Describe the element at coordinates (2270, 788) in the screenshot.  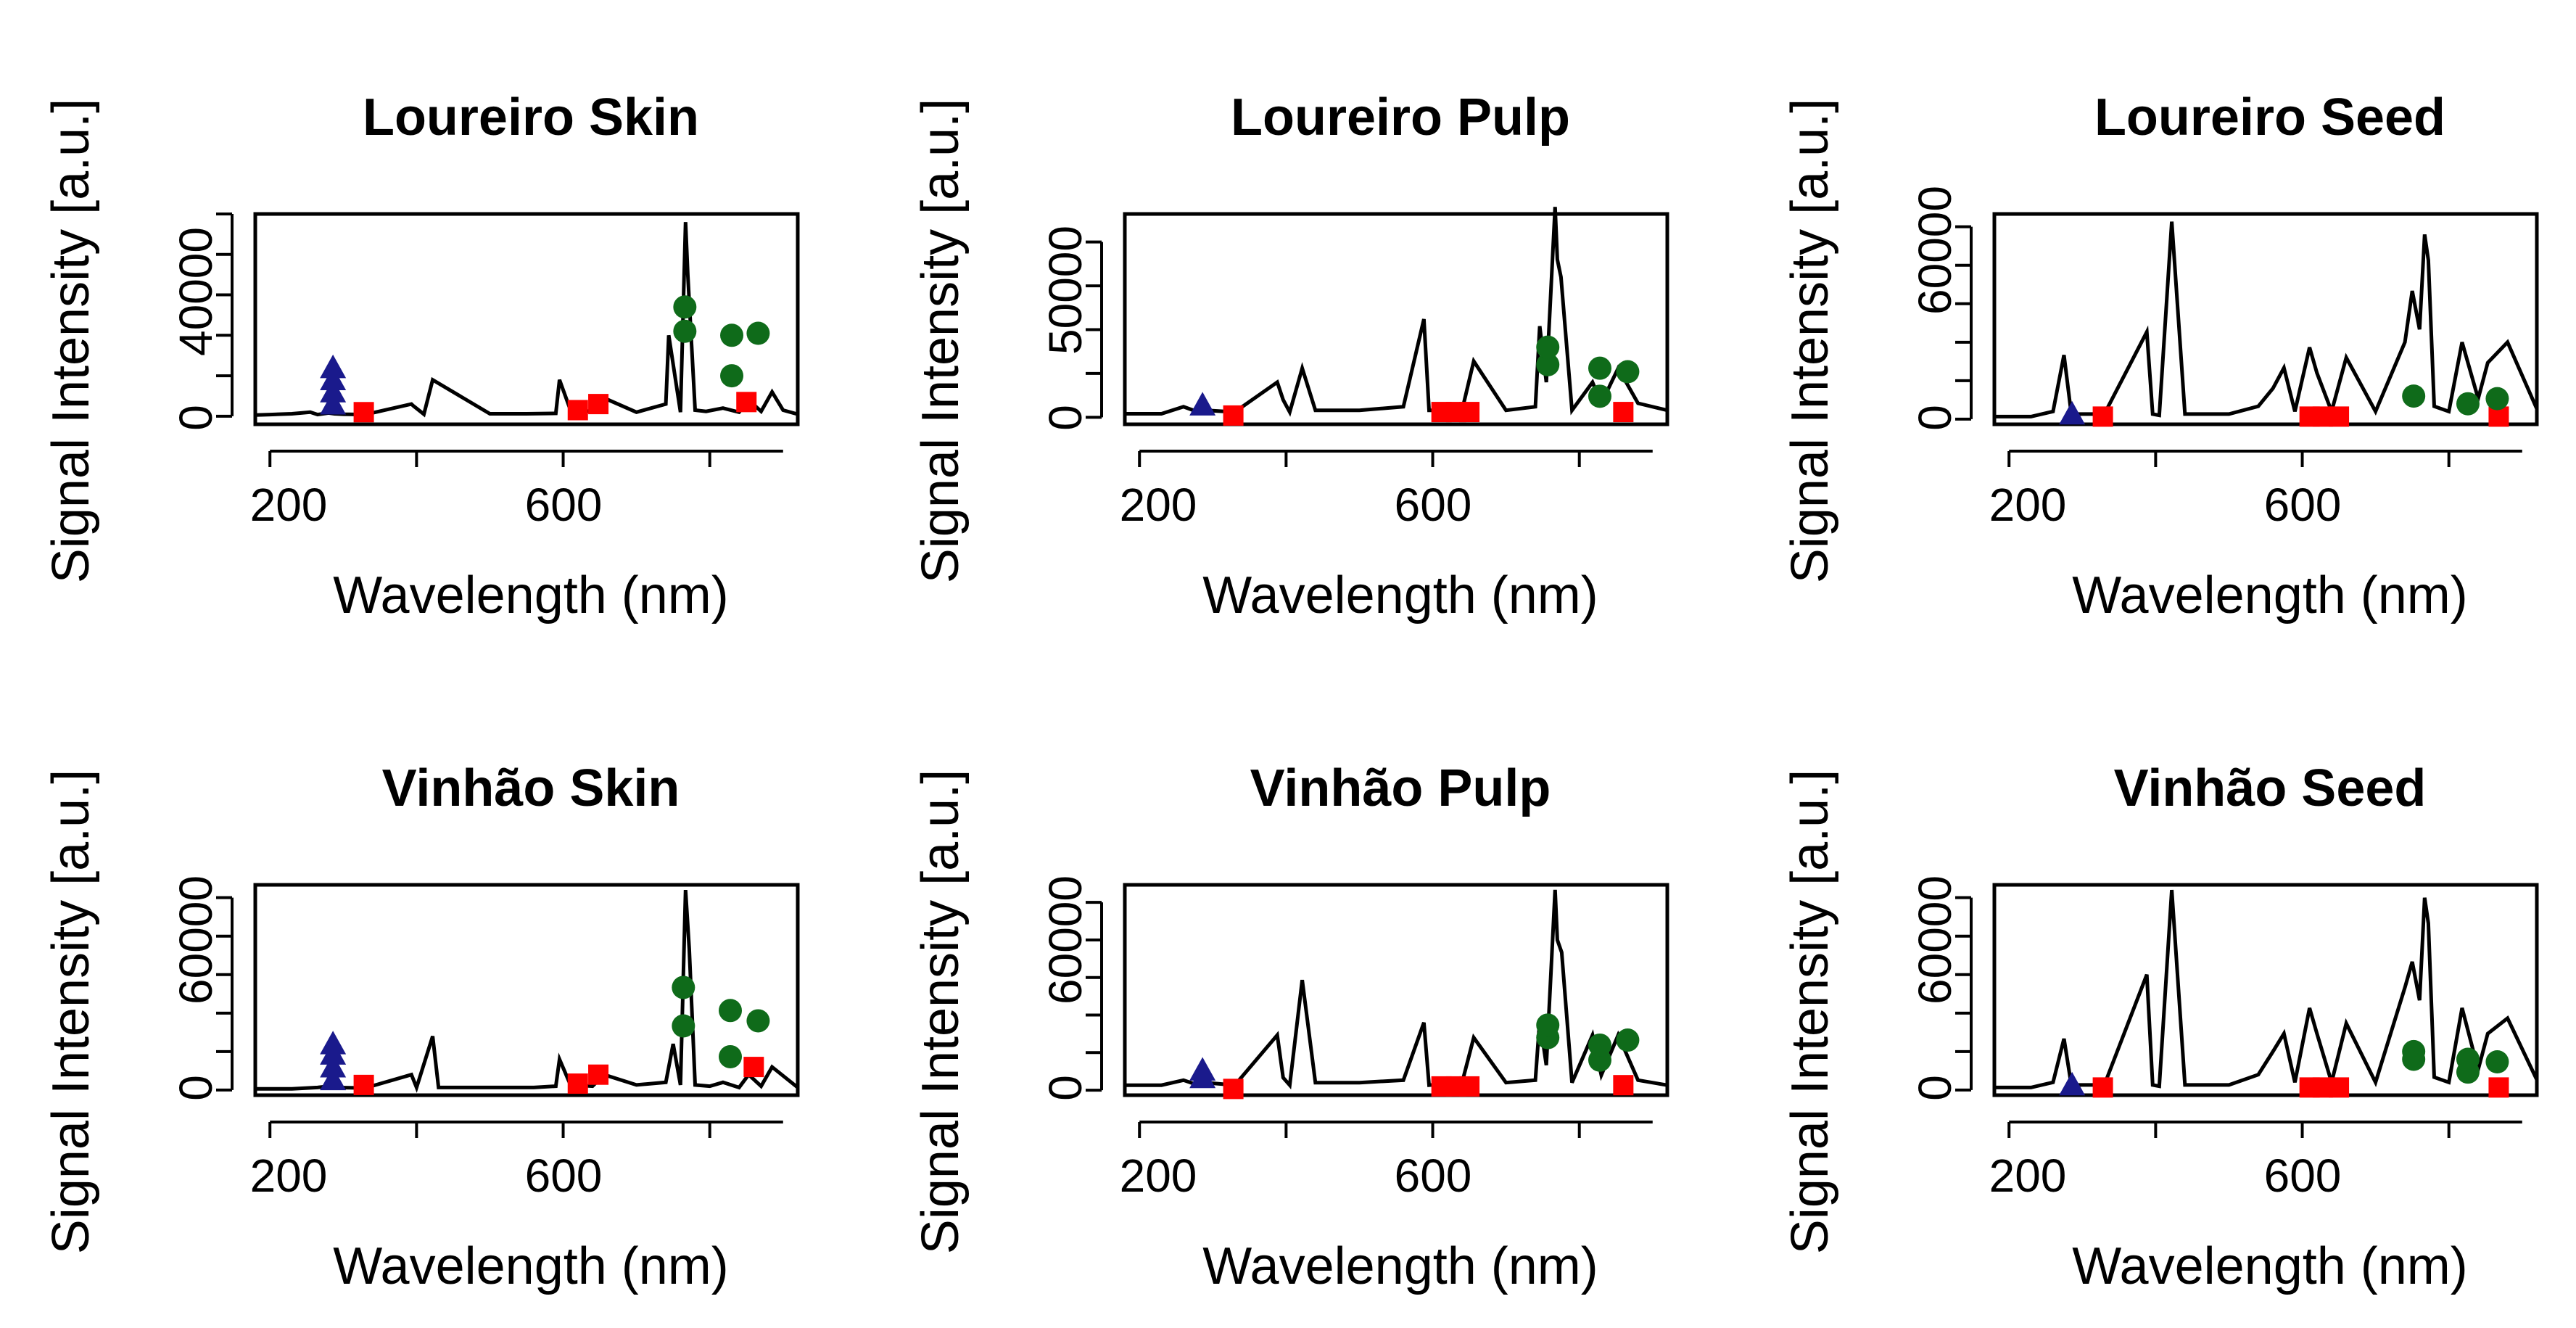
I see `panel-title: Vinhão Seed` at that location.